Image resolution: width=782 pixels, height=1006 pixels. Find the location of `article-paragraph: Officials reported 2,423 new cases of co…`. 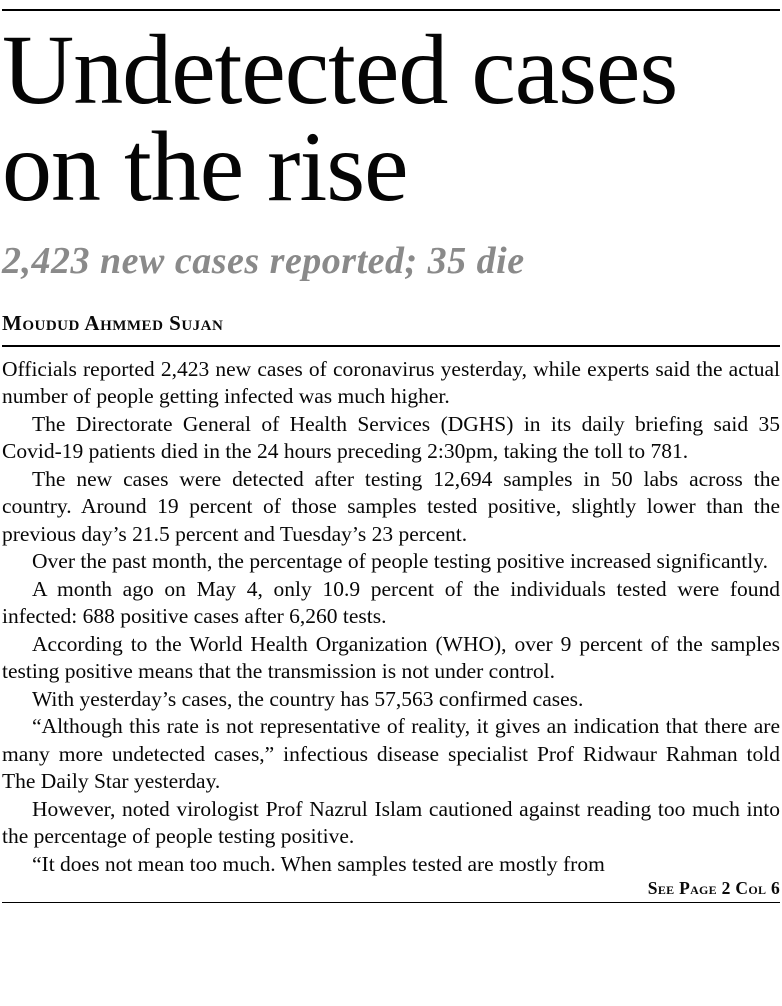

article-paragraph: Officials reported 2,423 new cases of co… is located at coordinates (391, 382).